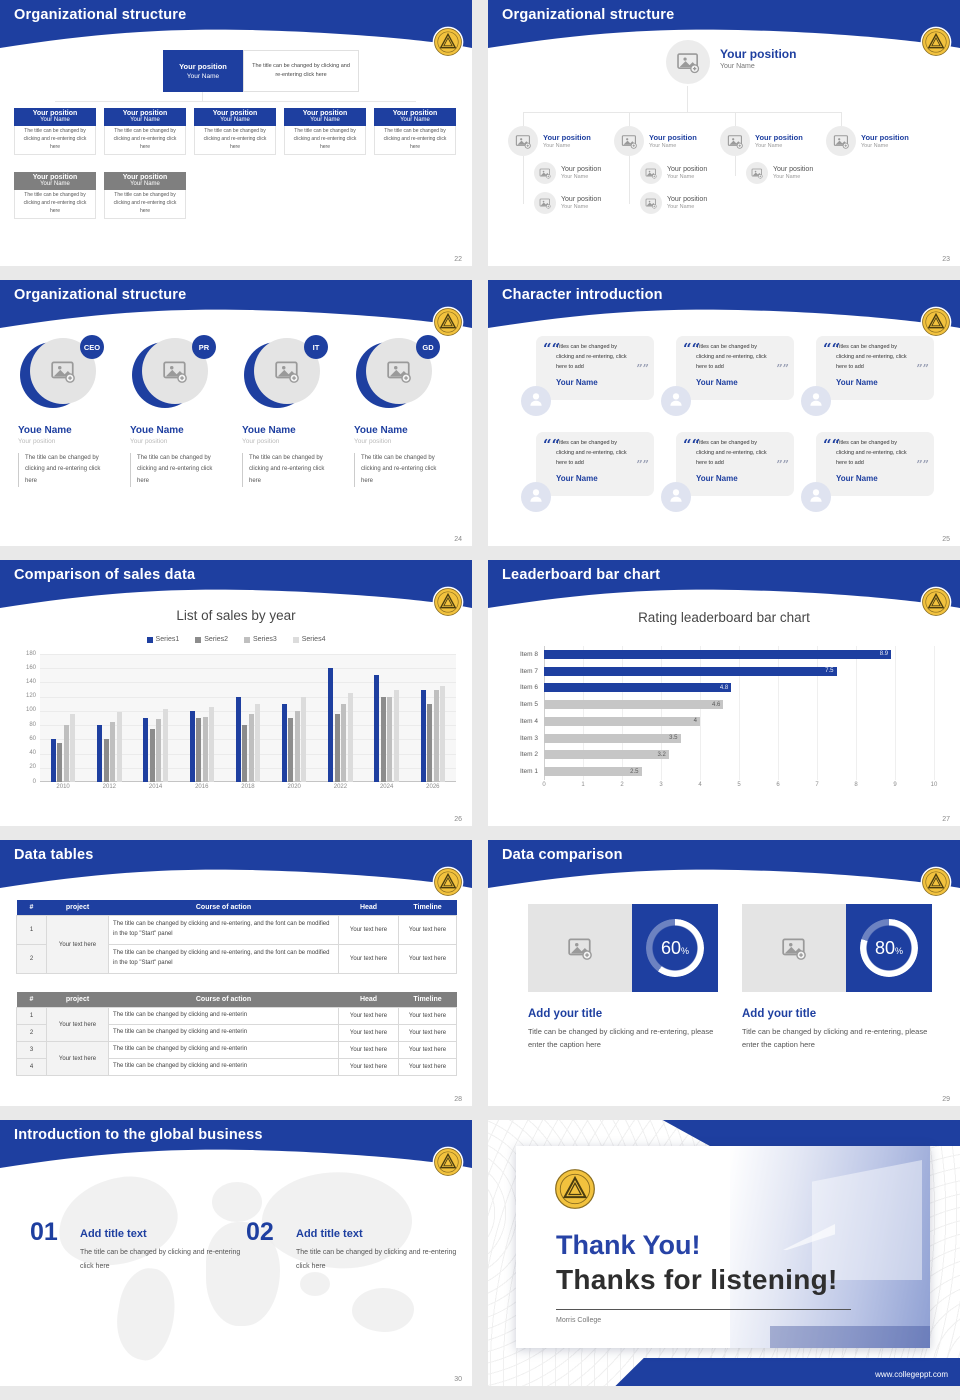 The width and height of the screenshot is (960, 1400). Describe the element at coordinates (675, 948) in the screenshot. I see `donut-panel: 60%` at that location.